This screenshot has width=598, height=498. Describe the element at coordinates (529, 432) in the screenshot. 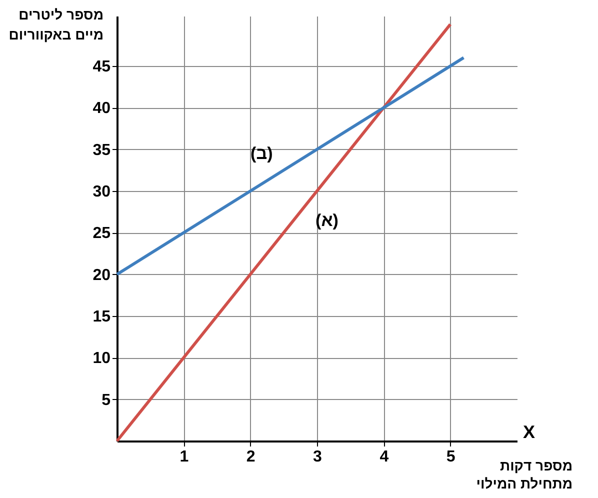

I see `text: X` at that location.